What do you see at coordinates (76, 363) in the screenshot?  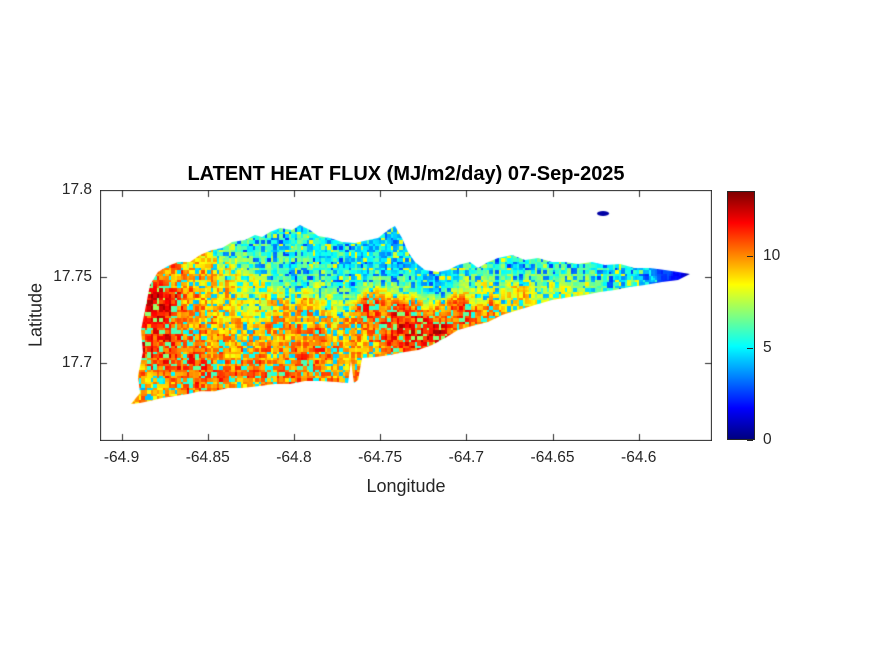 I see `y-tick-label: 17.7` at bounding box center [76, 363].